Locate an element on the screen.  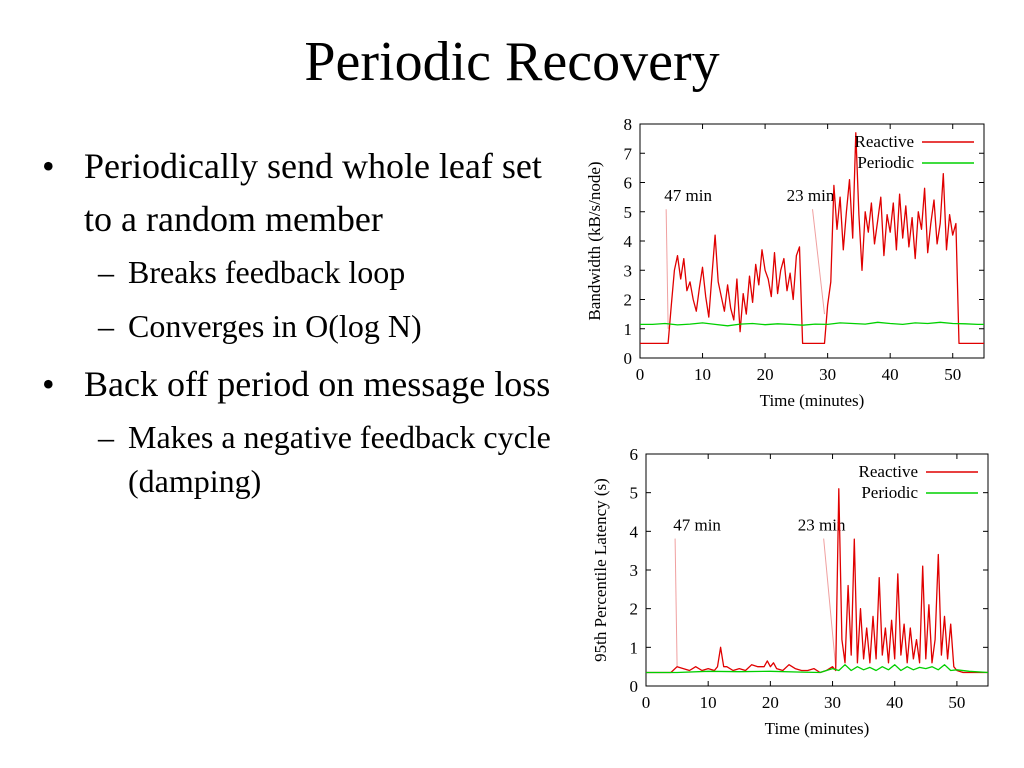
sub-bullet-text: Breaks feedback loop is located at coordinates (267, 272).